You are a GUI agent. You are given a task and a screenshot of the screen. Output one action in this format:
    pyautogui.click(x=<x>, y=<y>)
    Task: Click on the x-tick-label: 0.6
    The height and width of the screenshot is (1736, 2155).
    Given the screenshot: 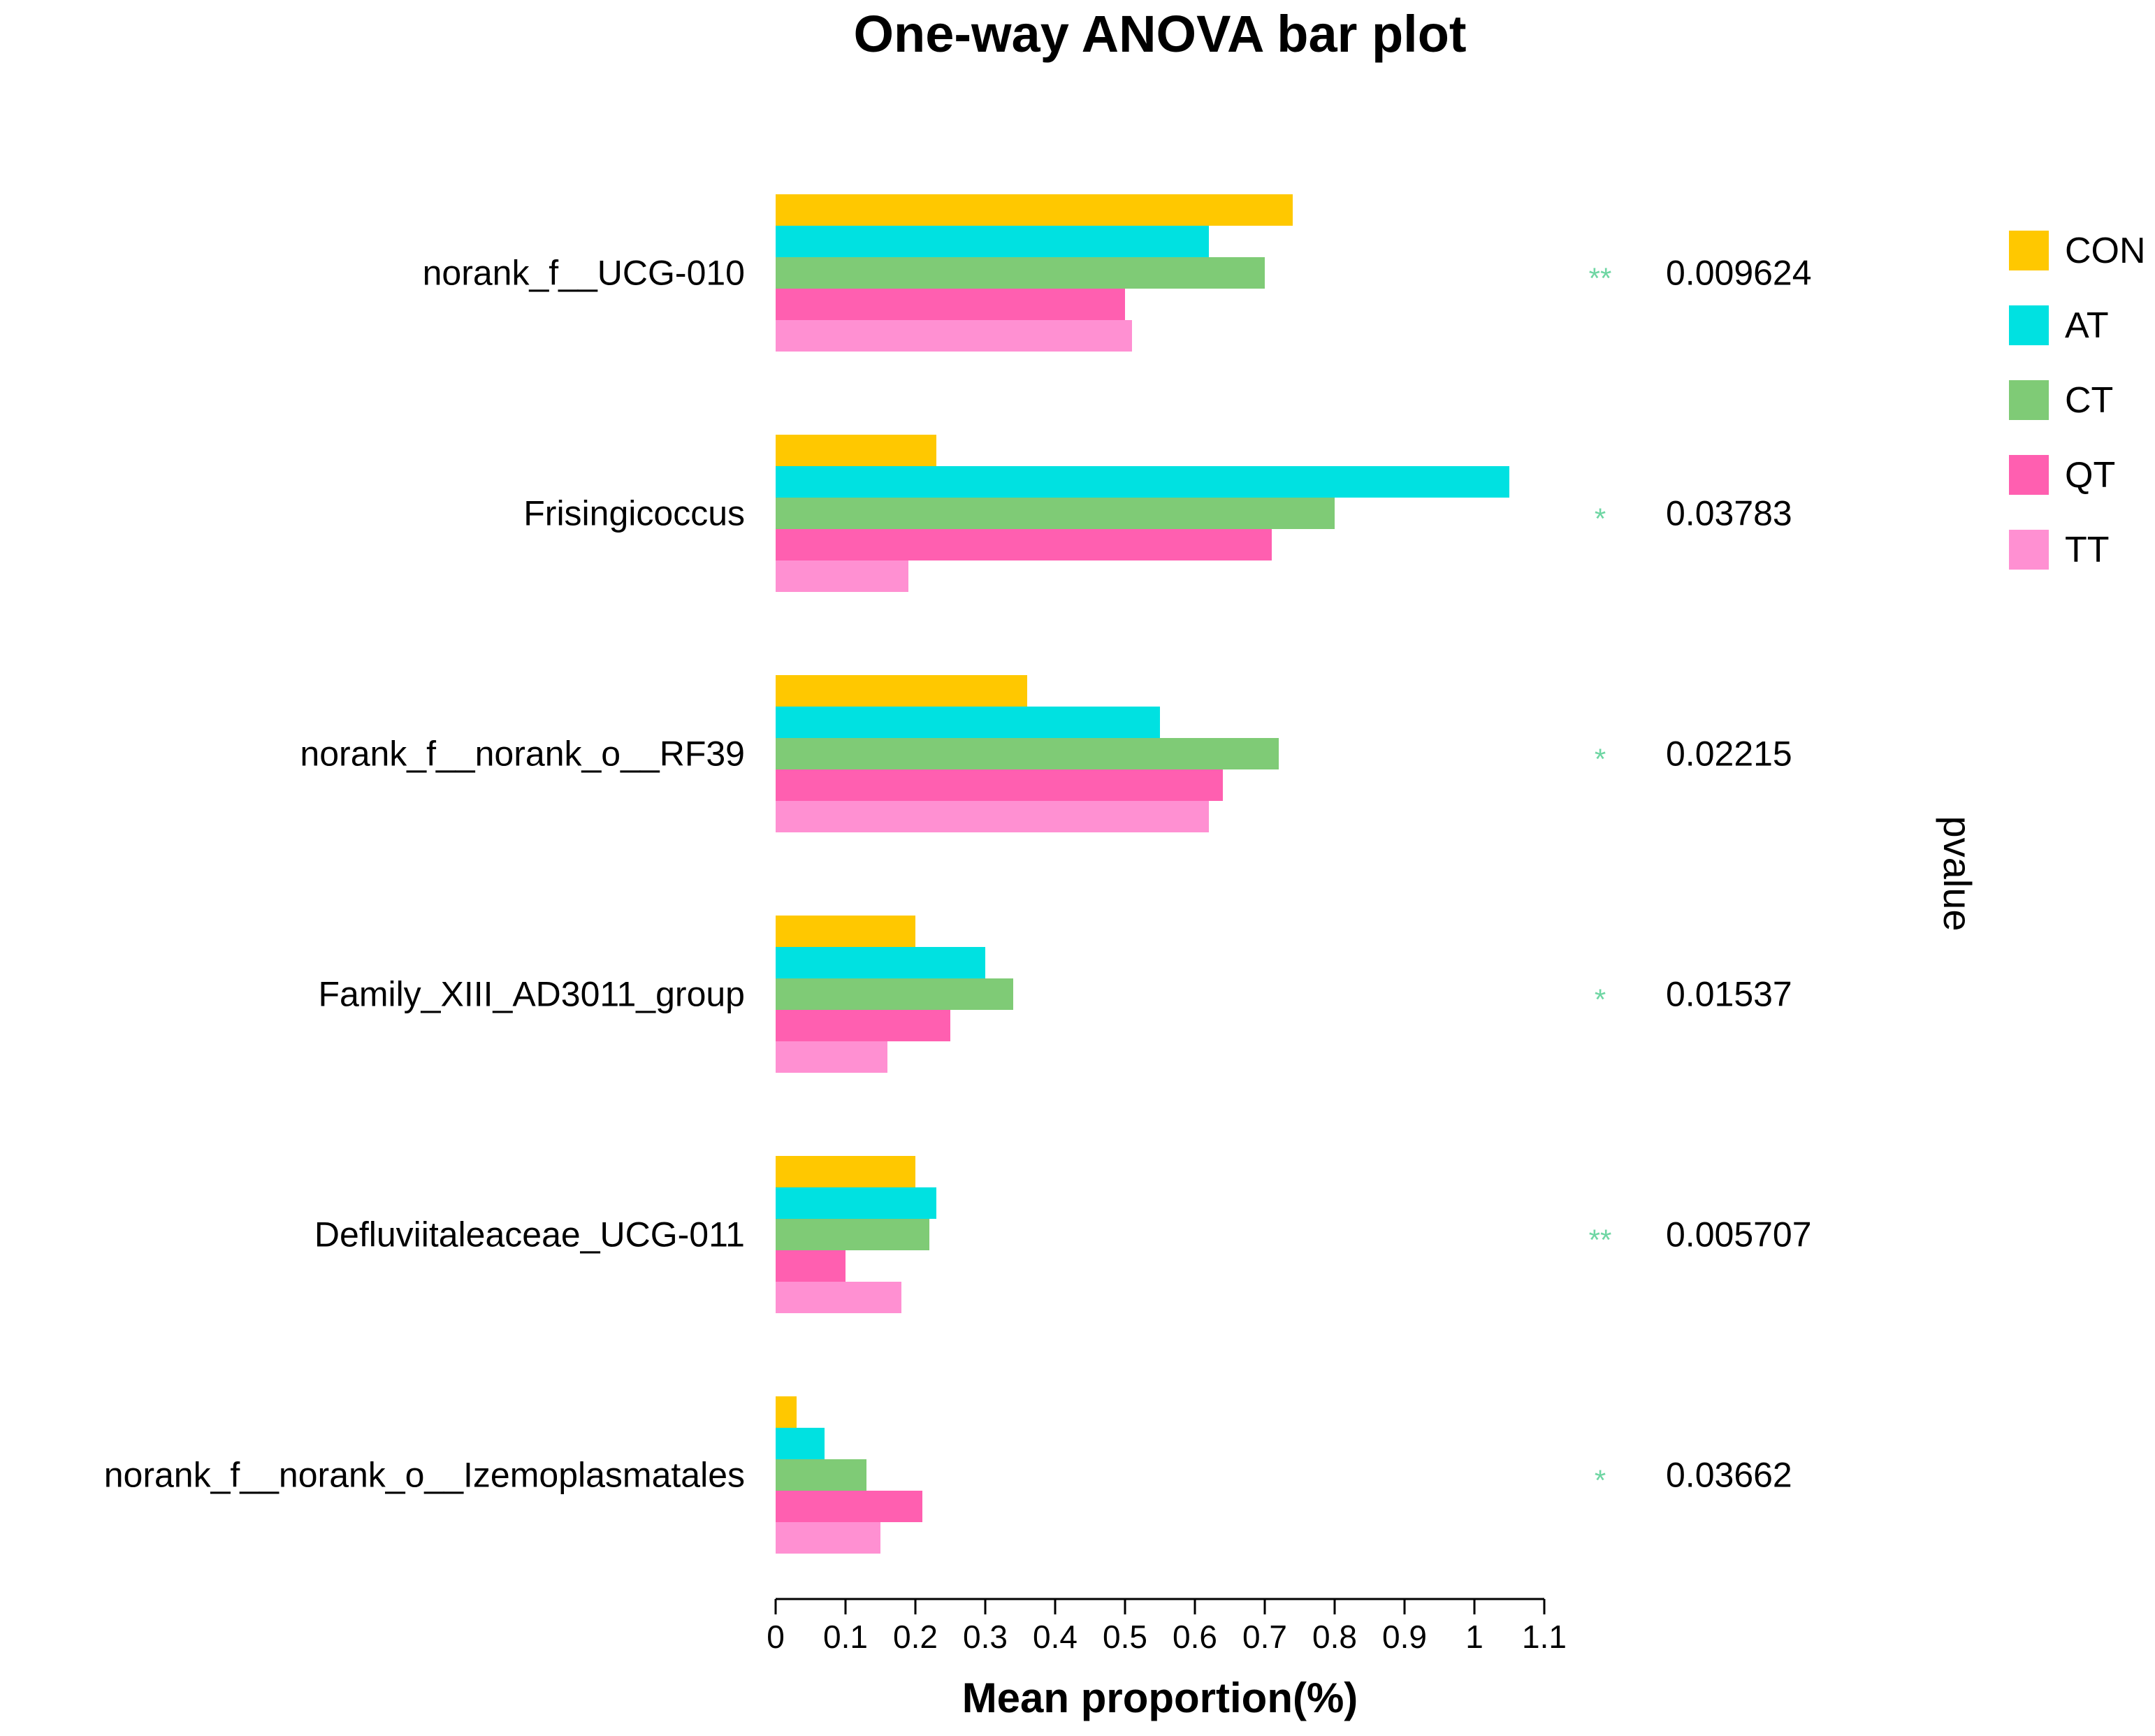 What is the action you would take?
    pyautogui.click(x=1195, y=1637)
    